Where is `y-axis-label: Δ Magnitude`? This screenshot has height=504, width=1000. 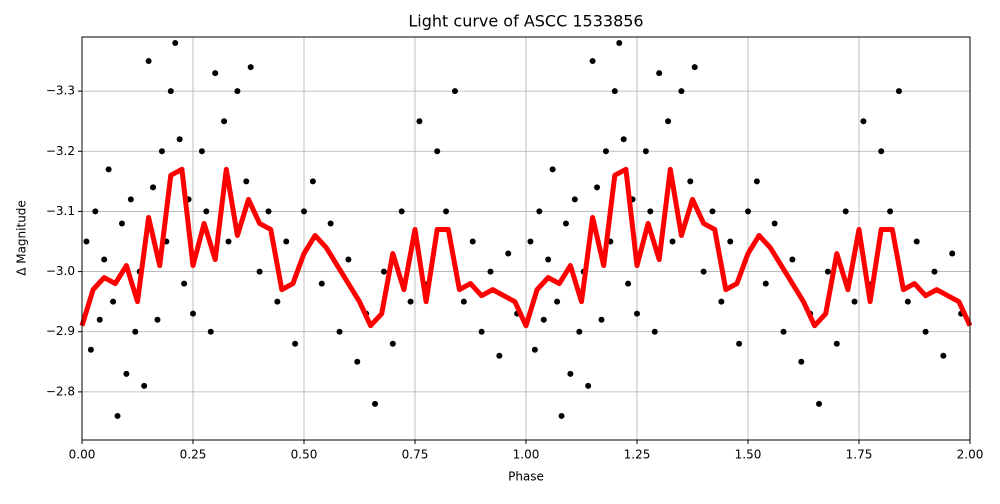
y-axis-label: Δ Magnitude is located at coordinates (22, 238).